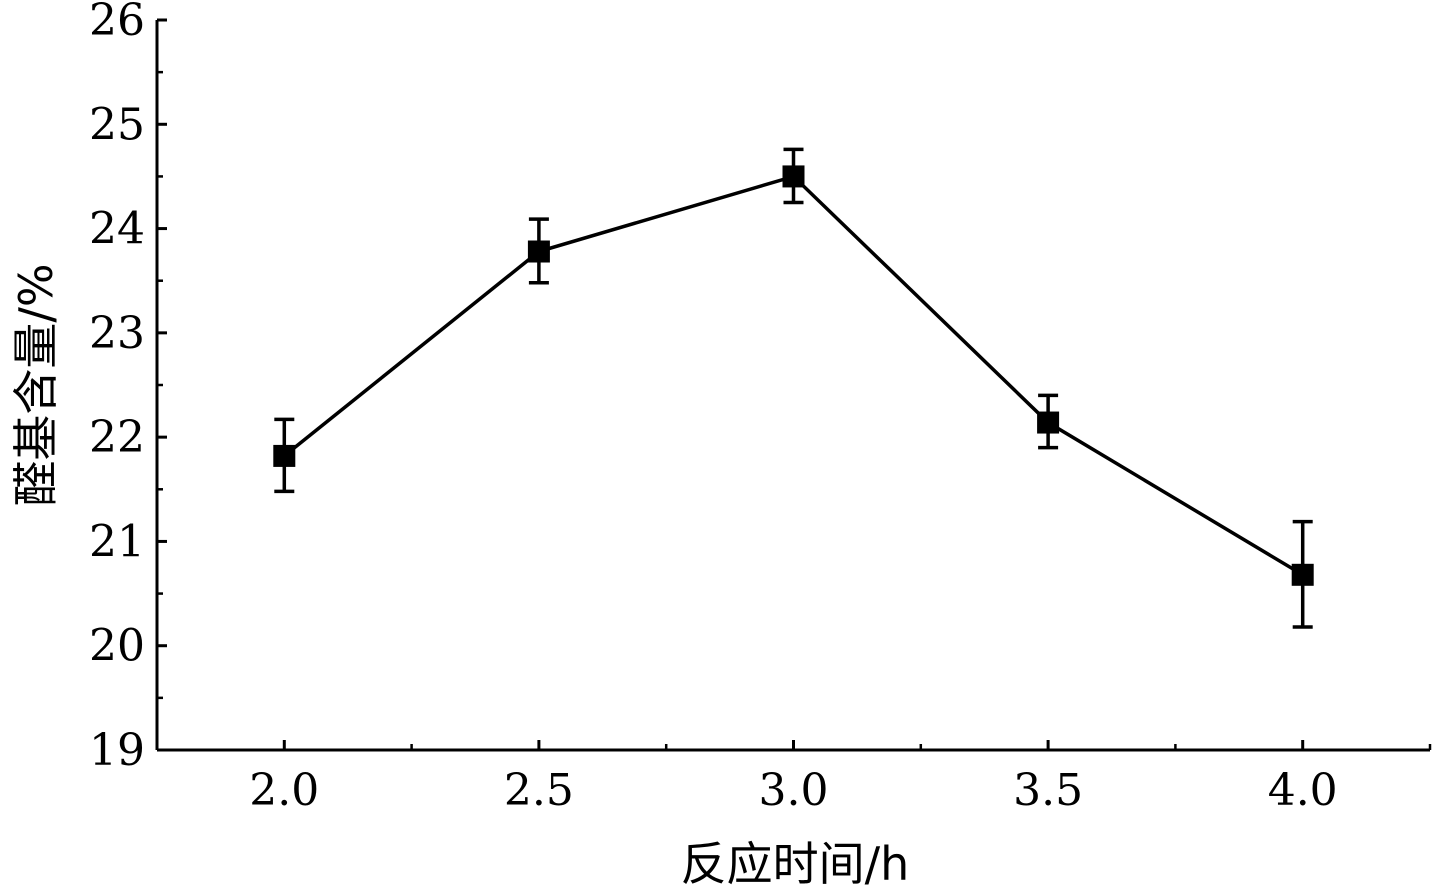 The image size is (1435, 887). Describe the element at coordinates (117, 437) in the screenshot. I see `y-tick-label: 22` at that location.